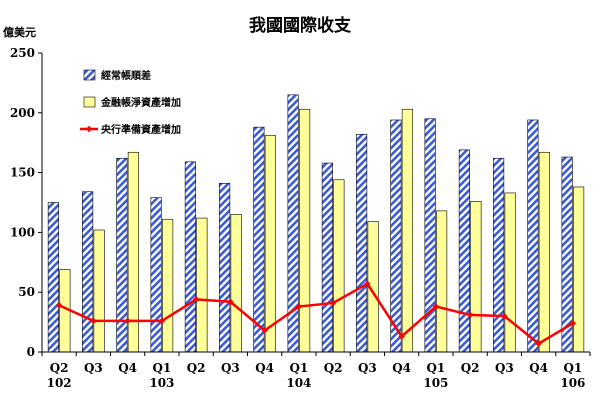 The image size is (600, 400). I want to click on x-tick-label-year: 106, so click(572, 383).